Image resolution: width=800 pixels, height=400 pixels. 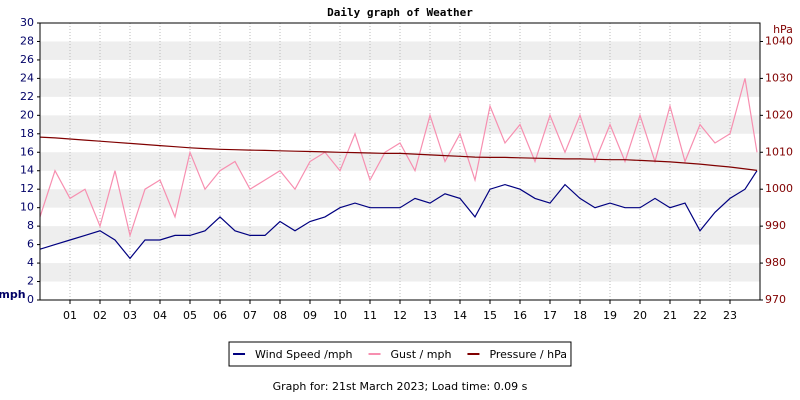 What do you see at coordinates (550, 315) in the screenshot?
I see `x-tick-label: 17` at bounding box center [550, 315].